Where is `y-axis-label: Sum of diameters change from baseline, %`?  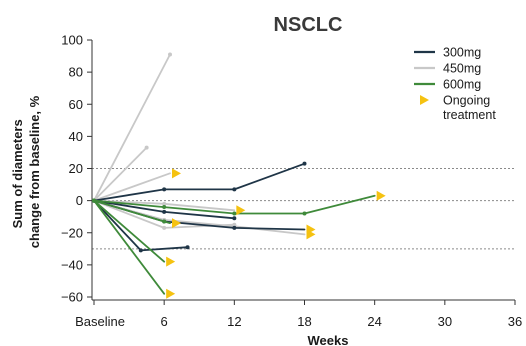 y-axis-label: Sum of diameters change from baseline, % is located at coordinates (26, 171).